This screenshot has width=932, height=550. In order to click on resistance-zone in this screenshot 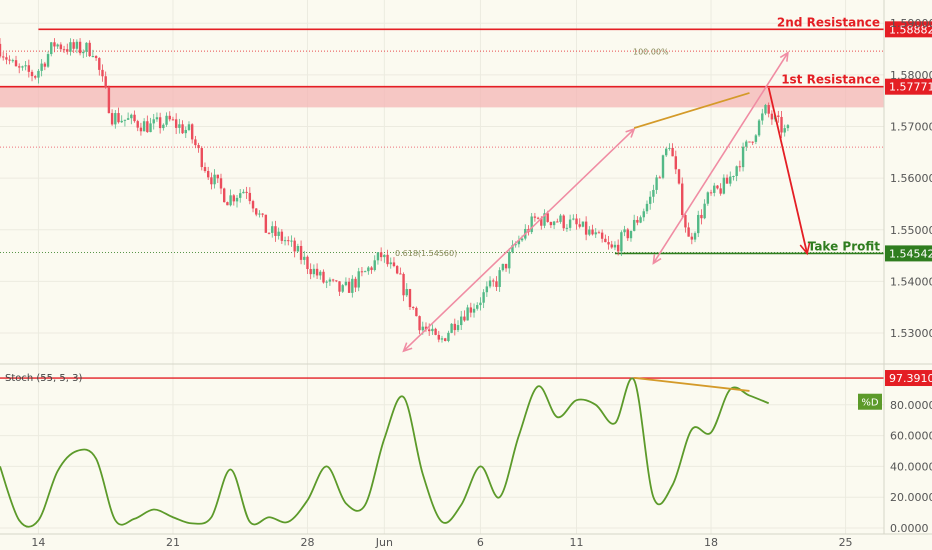, I will do `click(442, 97)`.